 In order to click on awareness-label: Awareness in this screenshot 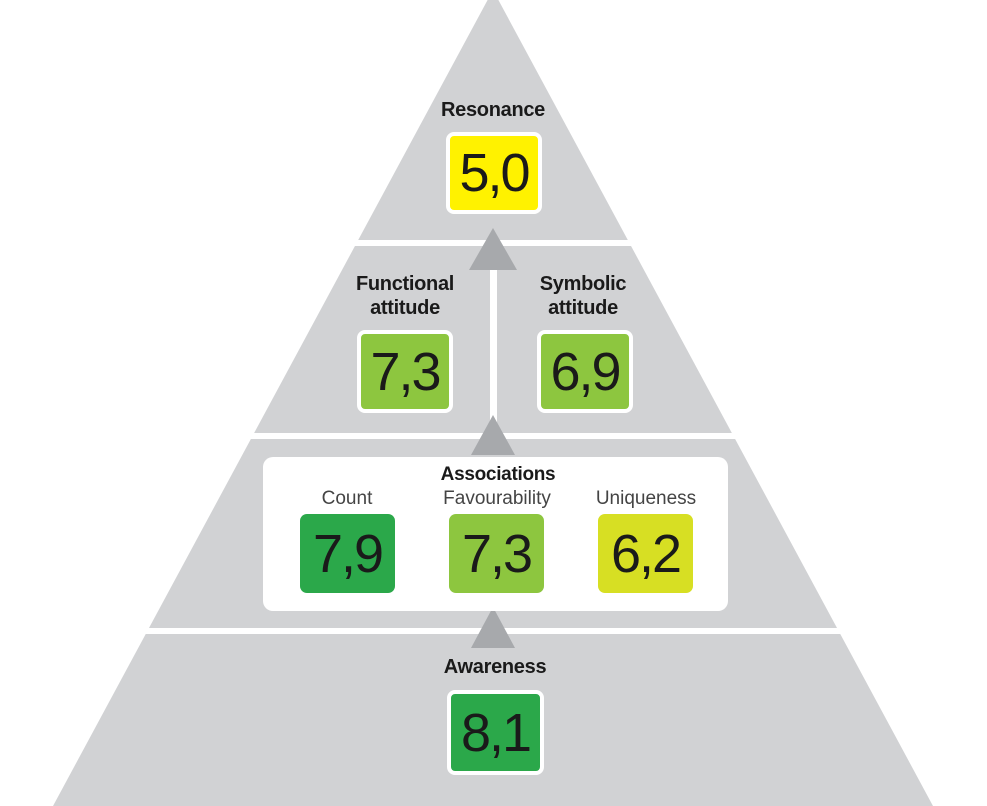, I will do `click(495, 667)`.